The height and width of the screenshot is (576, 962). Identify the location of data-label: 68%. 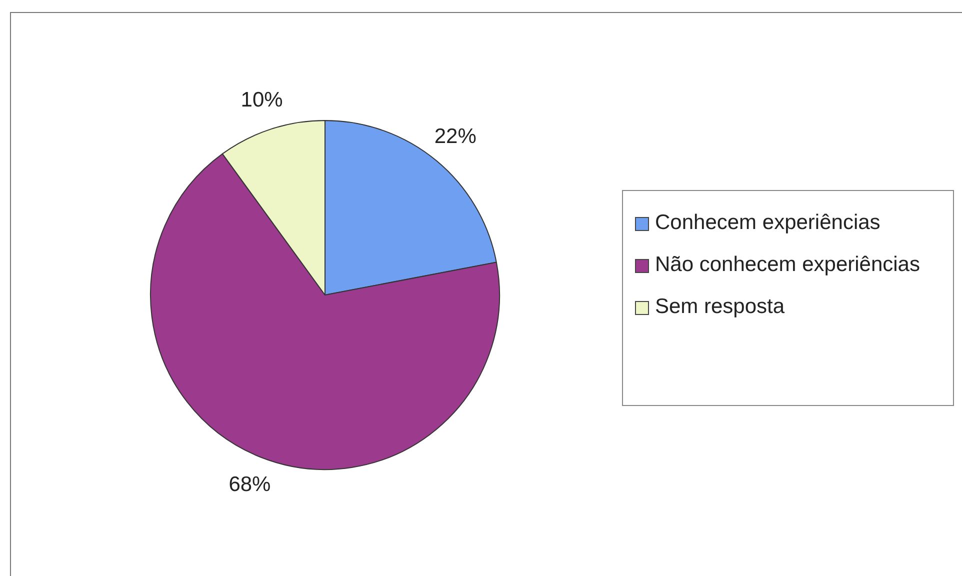
(249, 484).